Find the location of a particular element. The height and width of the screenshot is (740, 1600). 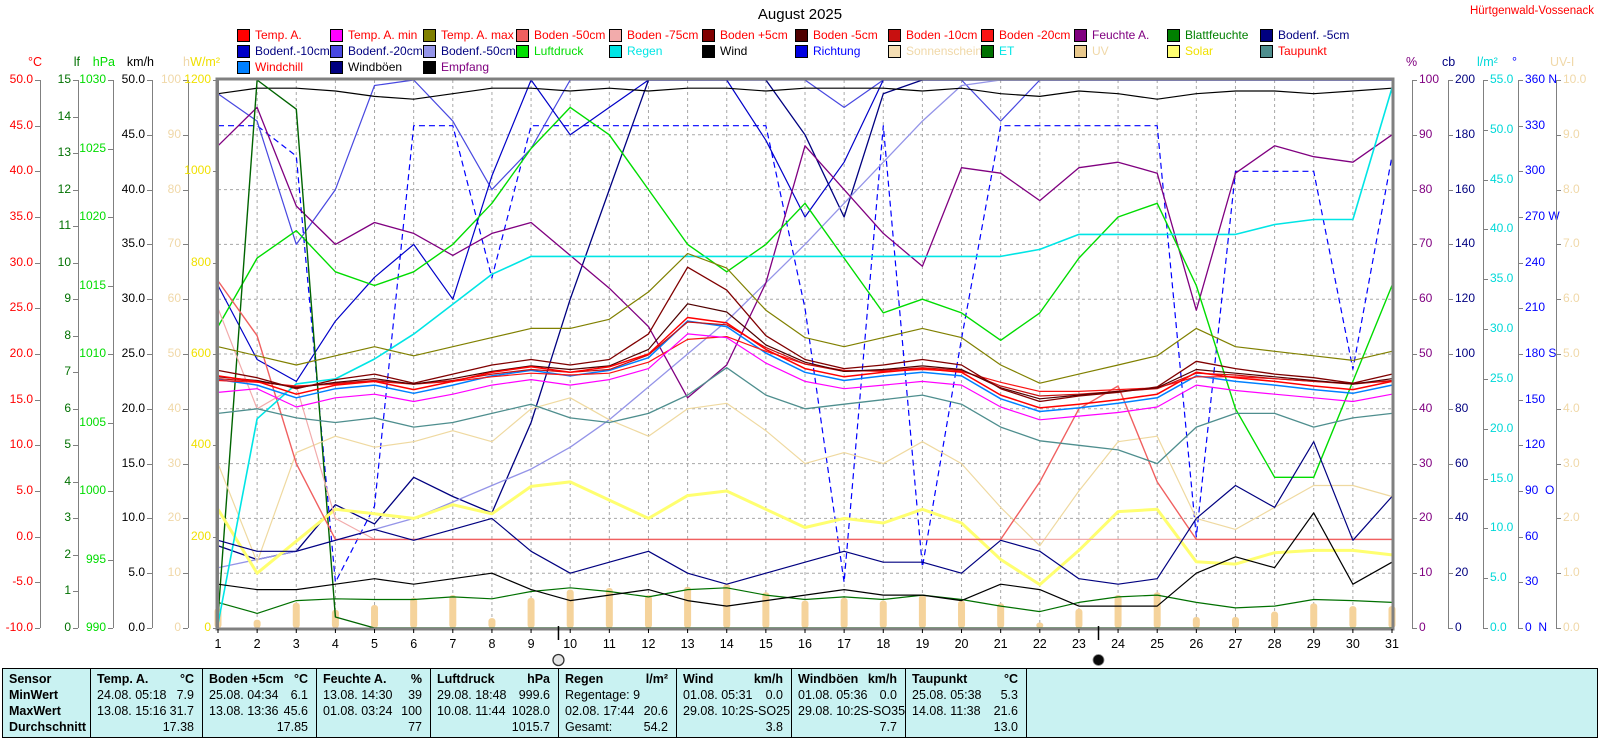

legend-item-boden--50cm: Boden -50cm is located at coordinates (562, 35).